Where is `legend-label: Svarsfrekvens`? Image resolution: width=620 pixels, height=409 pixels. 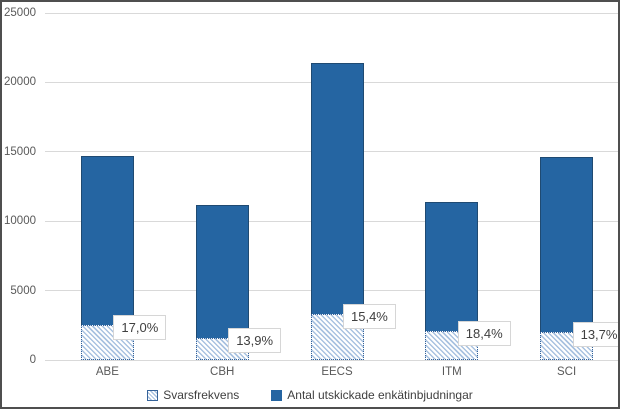
legend-label: Svarsfrekvens is located at coordinates (201, 395).